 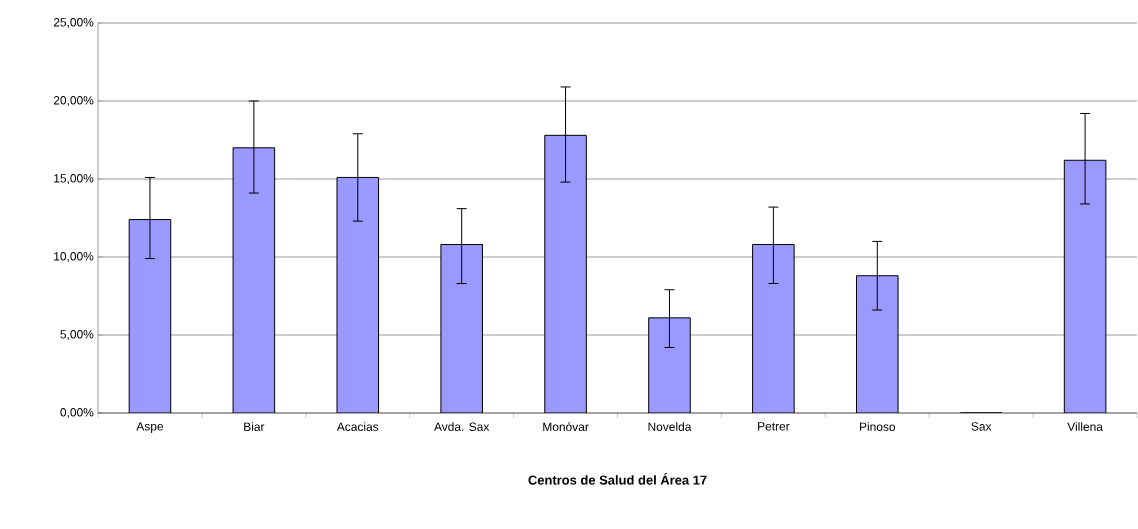 I want to click on x-tick-label: Pinoso, so click(x=878, y=426).